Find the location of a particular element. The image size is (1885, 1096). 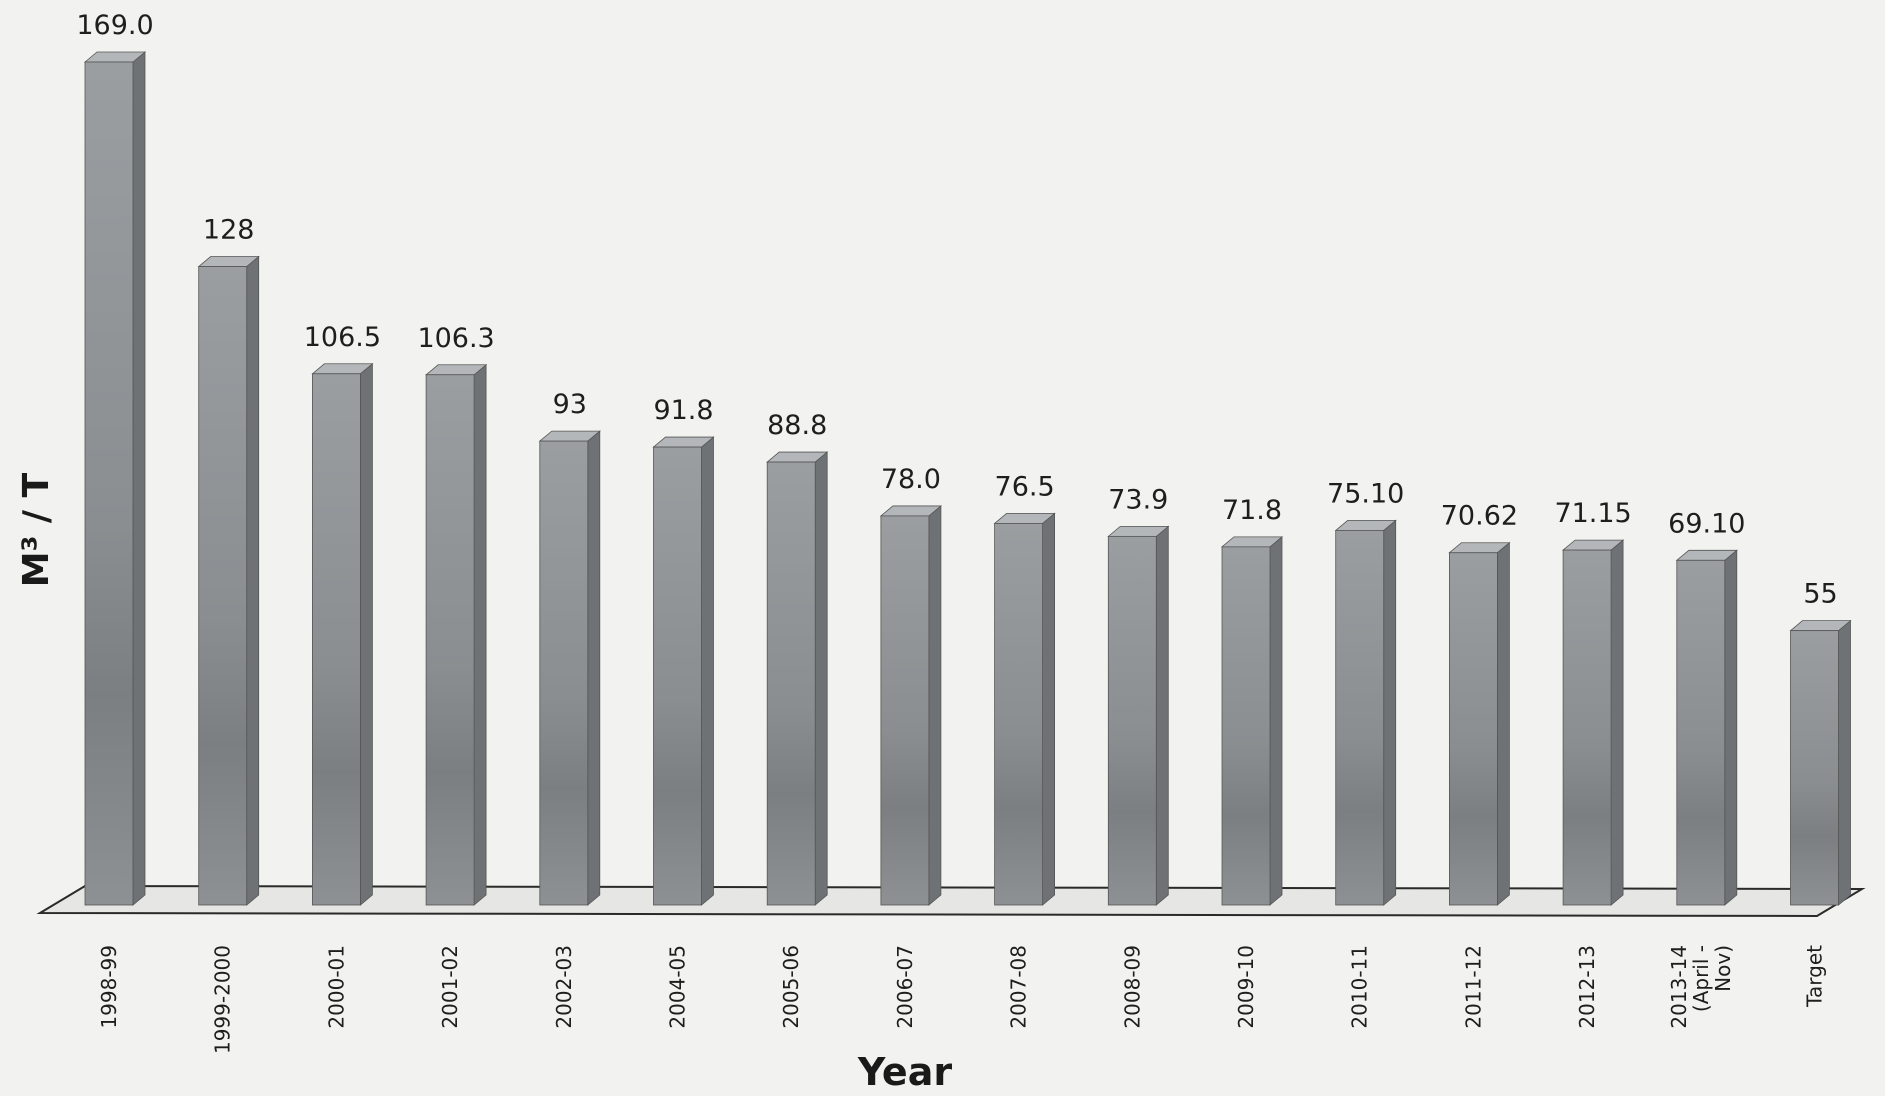

x-tick-label: 2008-09 is located at coordinates (1132, 987).